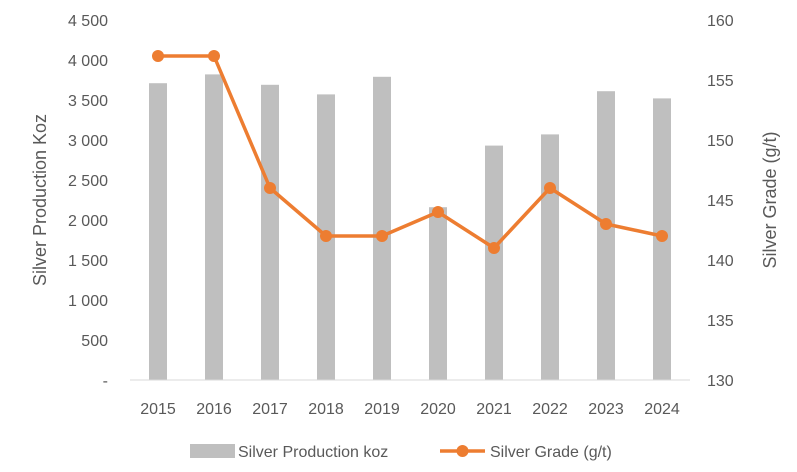  What do you see at coordinates (212, 451) in the screenshot?
I see `legend-swatch-production` at bounding box center [212, 451].